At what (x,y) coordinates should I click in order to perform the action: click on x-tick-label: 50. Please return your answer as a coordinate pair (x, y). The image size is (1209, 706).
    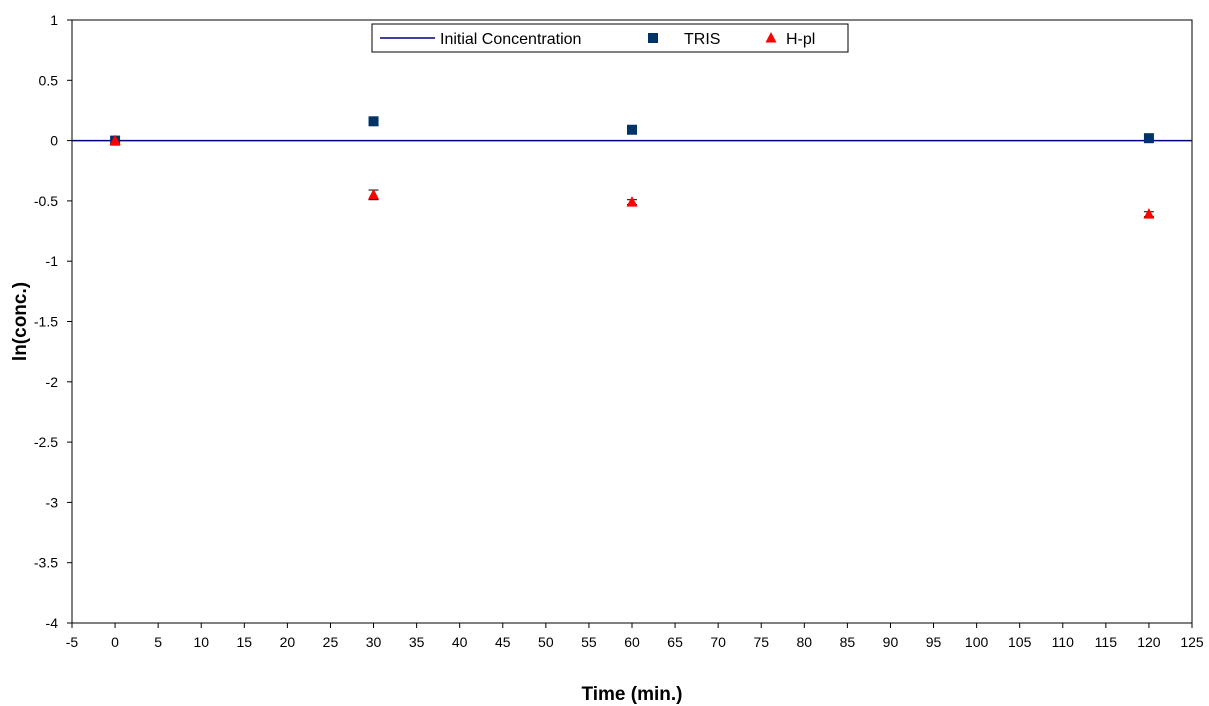
    Looking at the image, I should click on (546, 642).